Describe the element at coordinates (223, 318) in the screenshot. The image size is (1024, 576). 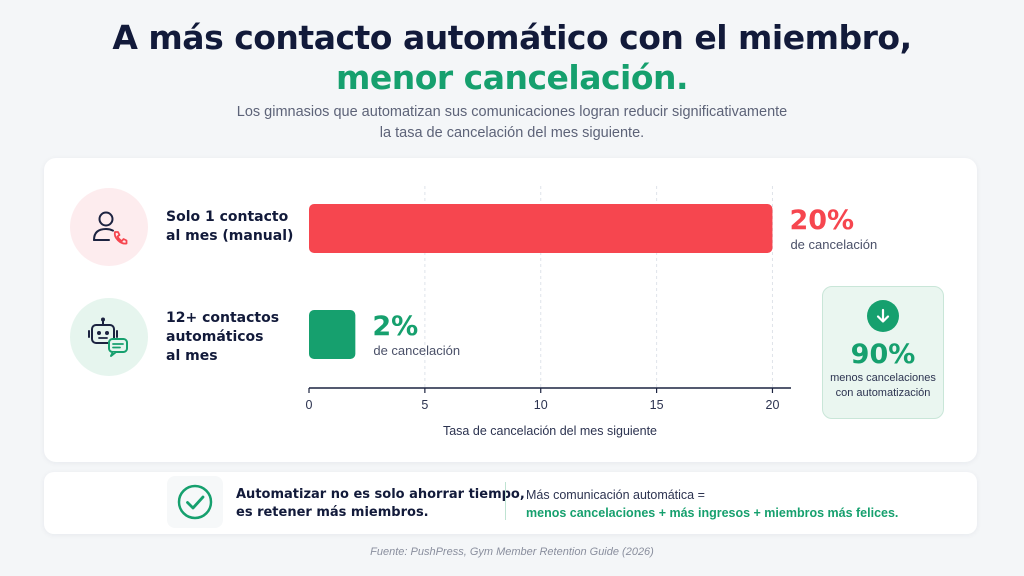
I see `row-label-line: 12+ contactos` at that location.